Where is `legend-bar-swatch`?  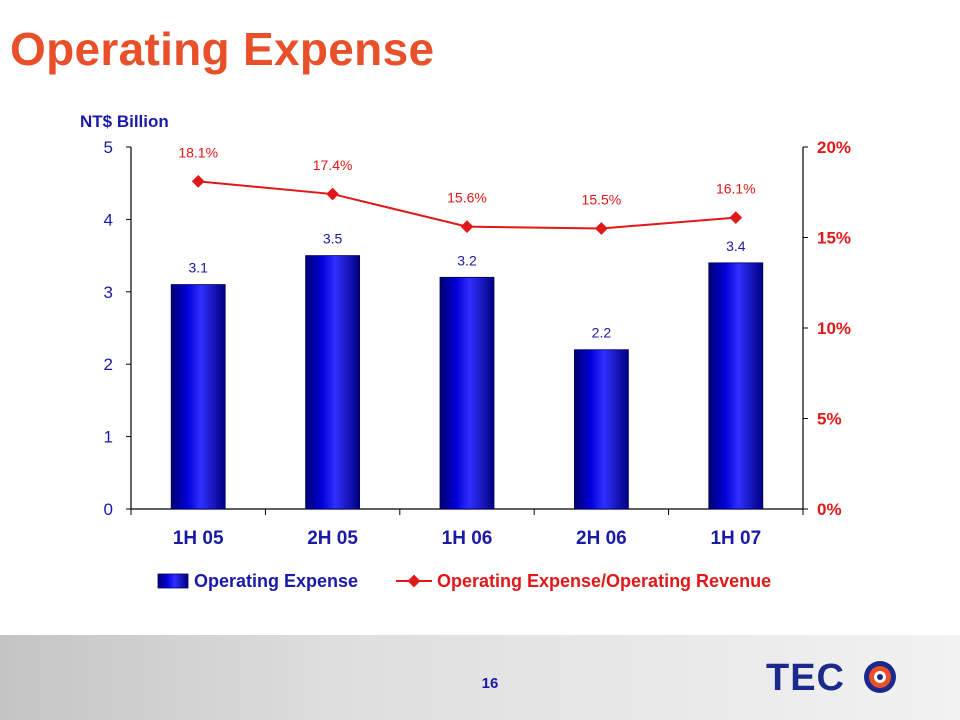
legend-bar-swatch is located at coordinates (173, 581).